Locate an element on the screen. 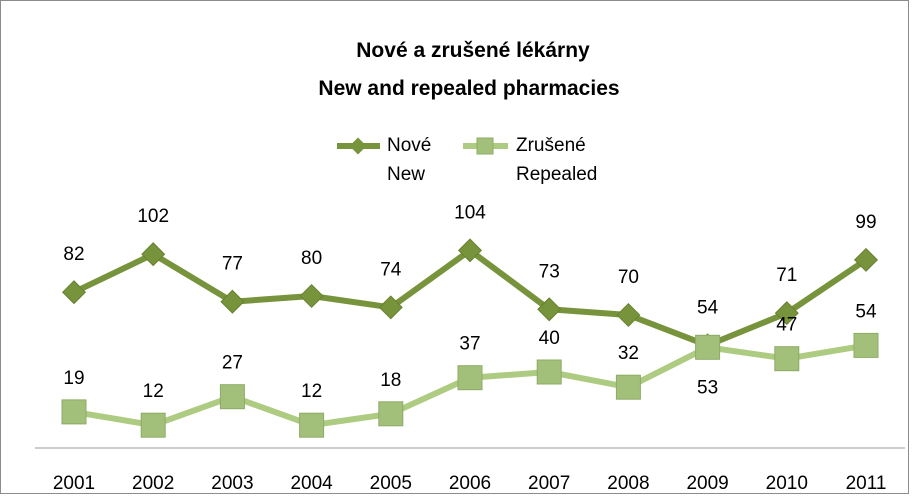 The width and height of the screenshot is (917, 502). data-label-repealed-2004: 12 is located at coordinates (311, 391).